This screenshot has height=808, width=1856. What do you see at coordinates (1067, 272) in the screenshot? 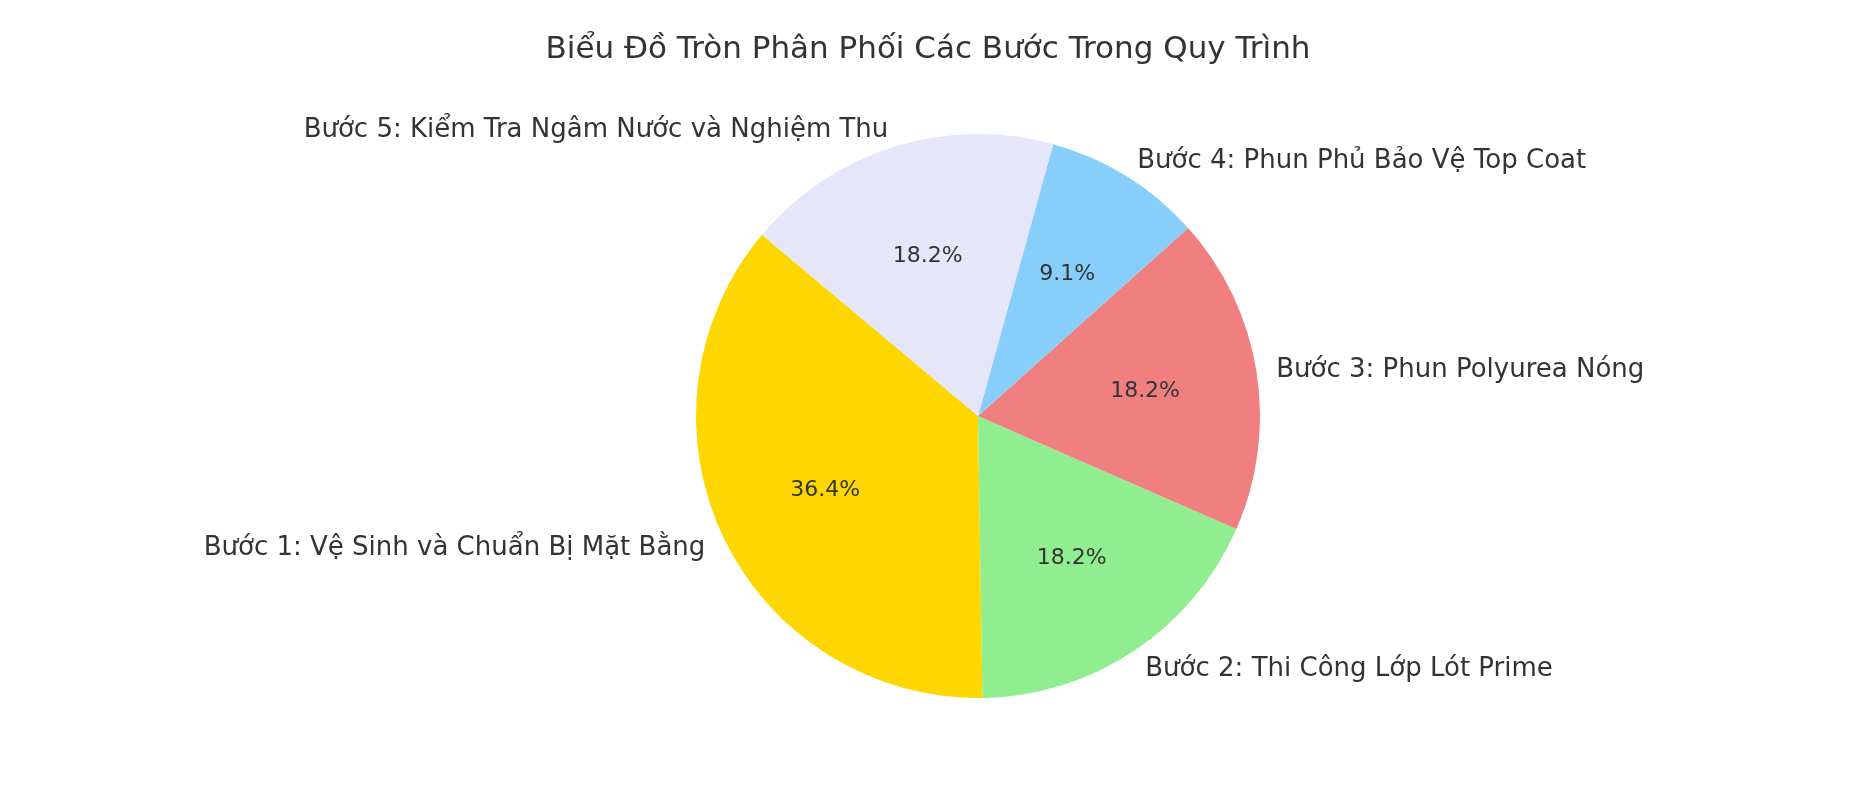
I see `data-label: 9.1%` at bounding box center [1067, 272].